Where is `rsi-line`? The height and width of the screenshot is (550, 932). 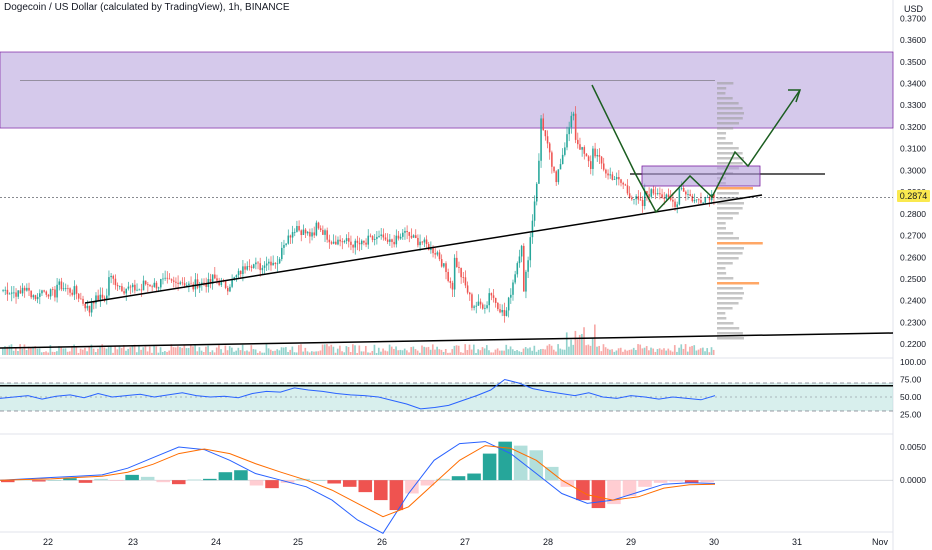 rsi-line is located at coordinates (358, 394).